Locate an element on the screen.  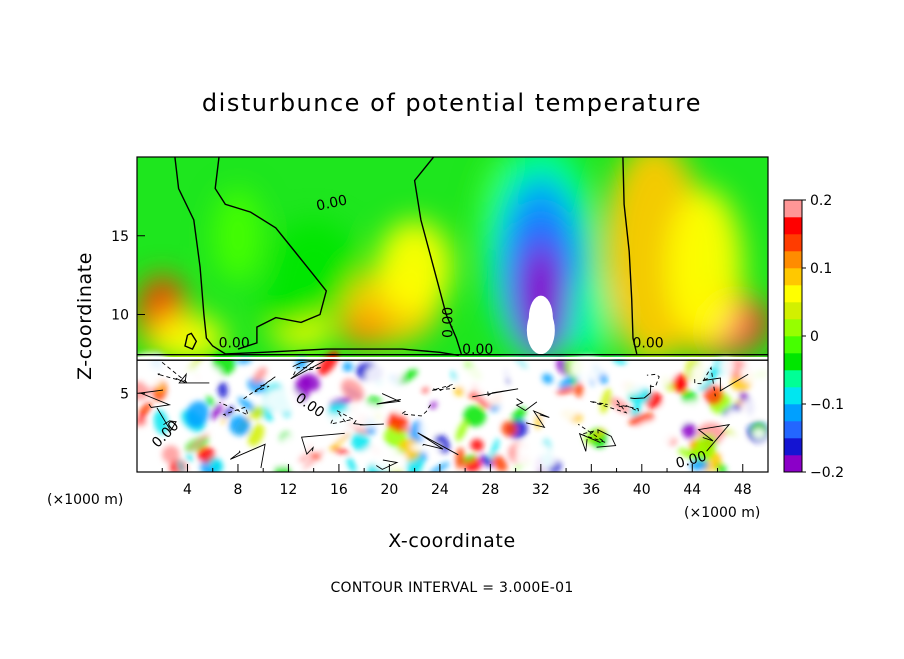
x-tick-label: 8 is located at coordinates (237, 490).